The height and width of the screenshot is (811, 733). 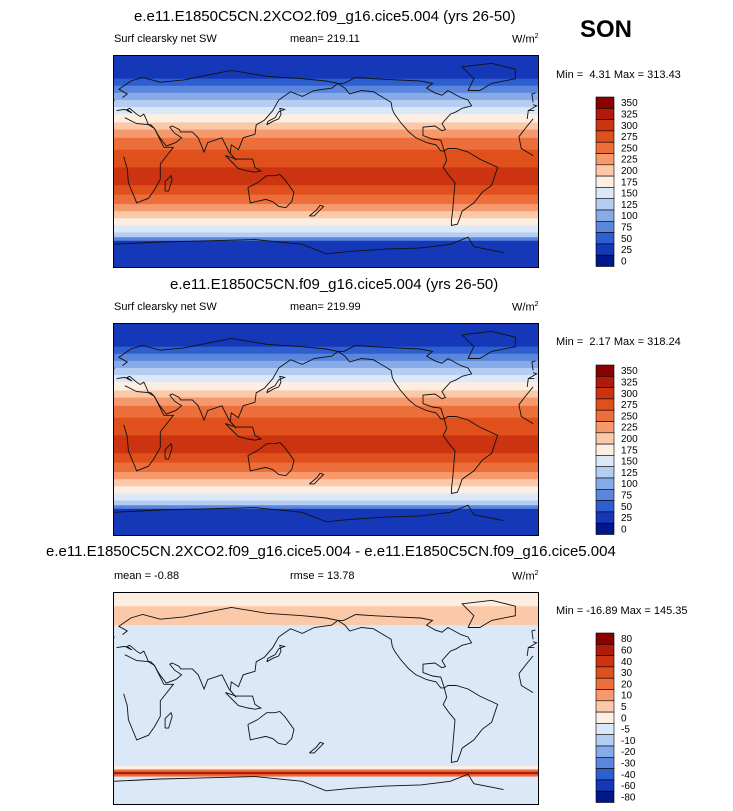 I want to click on panel3-units: W/m2, so click(x=525, y=576).